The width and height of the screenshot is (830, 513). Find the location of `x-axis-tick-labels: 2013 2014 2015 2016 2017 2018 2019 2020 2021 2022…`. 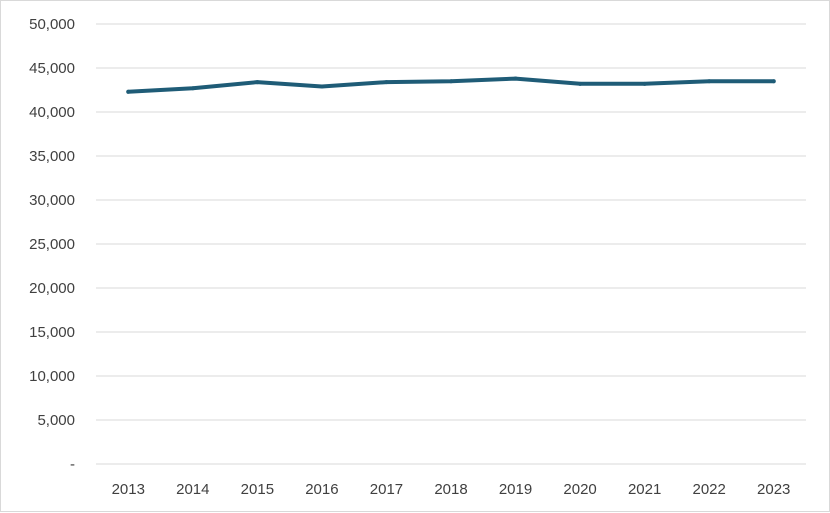

x-axis-tick-labels: 2013 2014 2015 2016 2017 2018 2019 2020 2021 2022… is located at coordinates (451, 489).